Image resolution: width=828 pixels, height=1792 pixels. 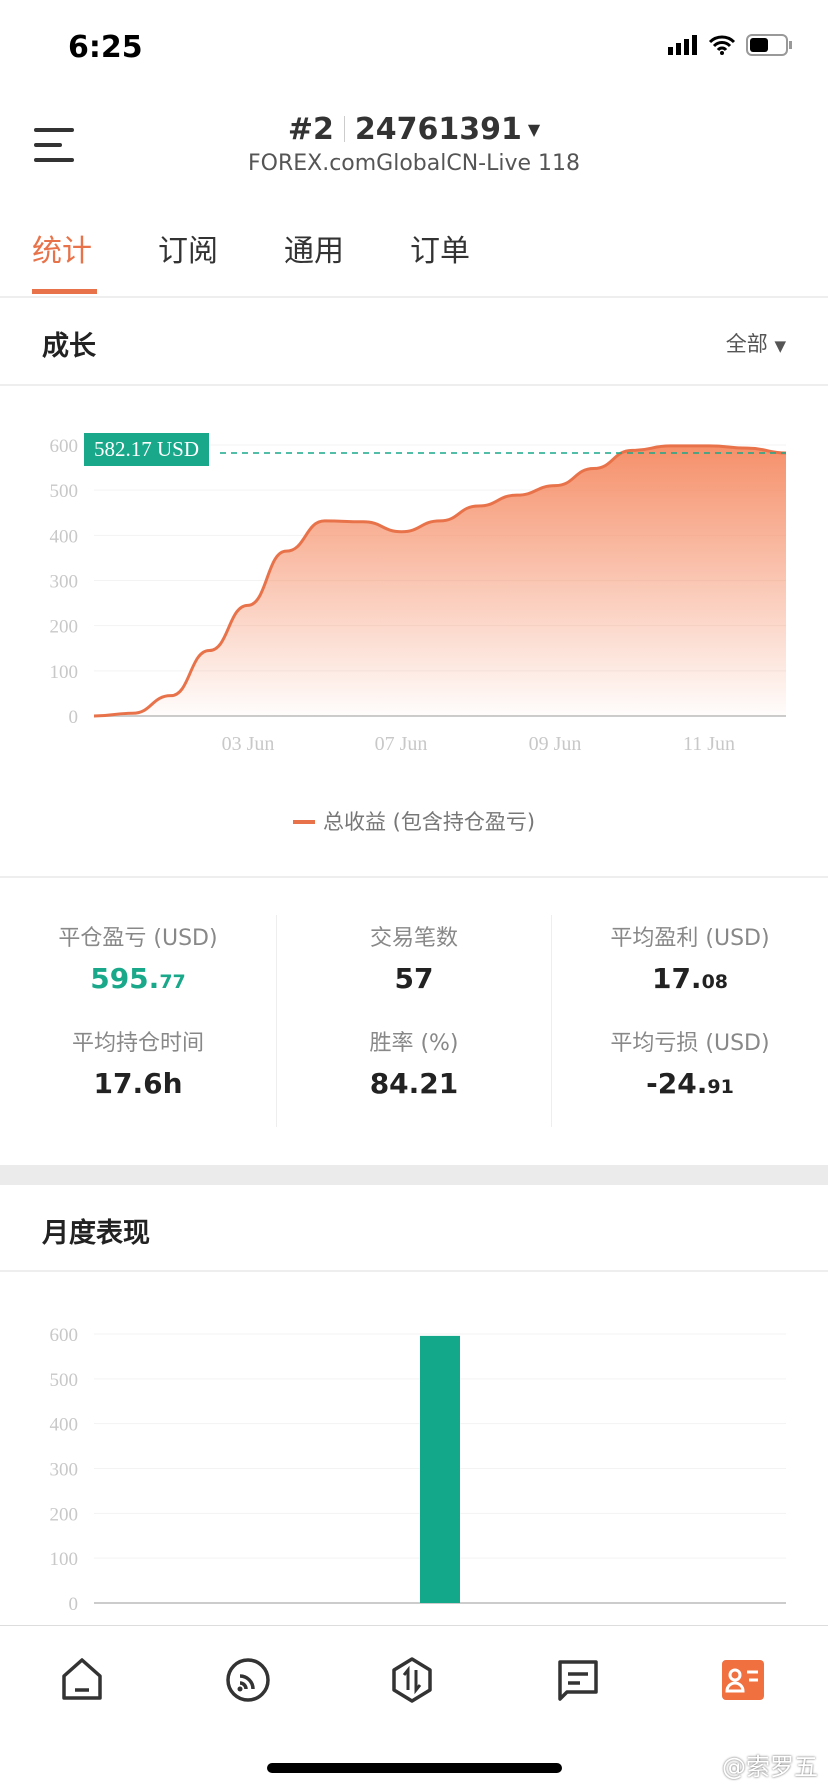 I want to click on stat-label: 胜率 (%), so click(x=414, y=1043).